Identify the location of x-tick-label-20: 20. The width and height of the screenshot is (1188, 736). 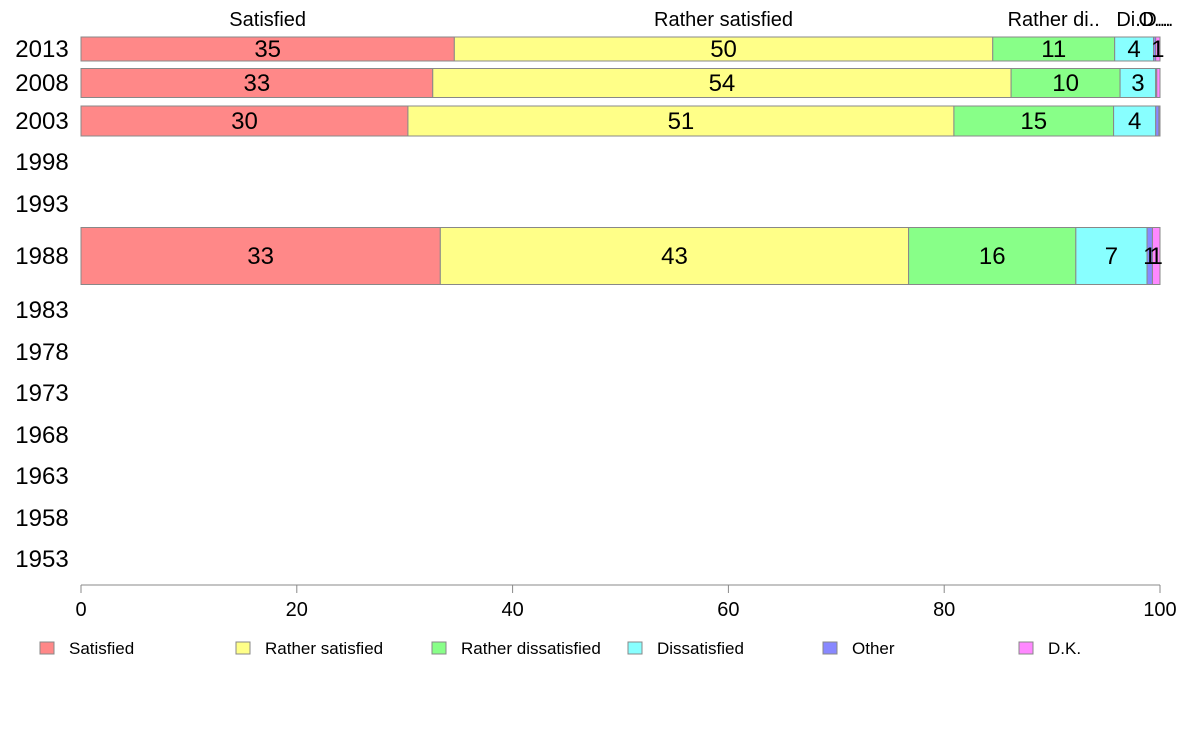
(297, 610).